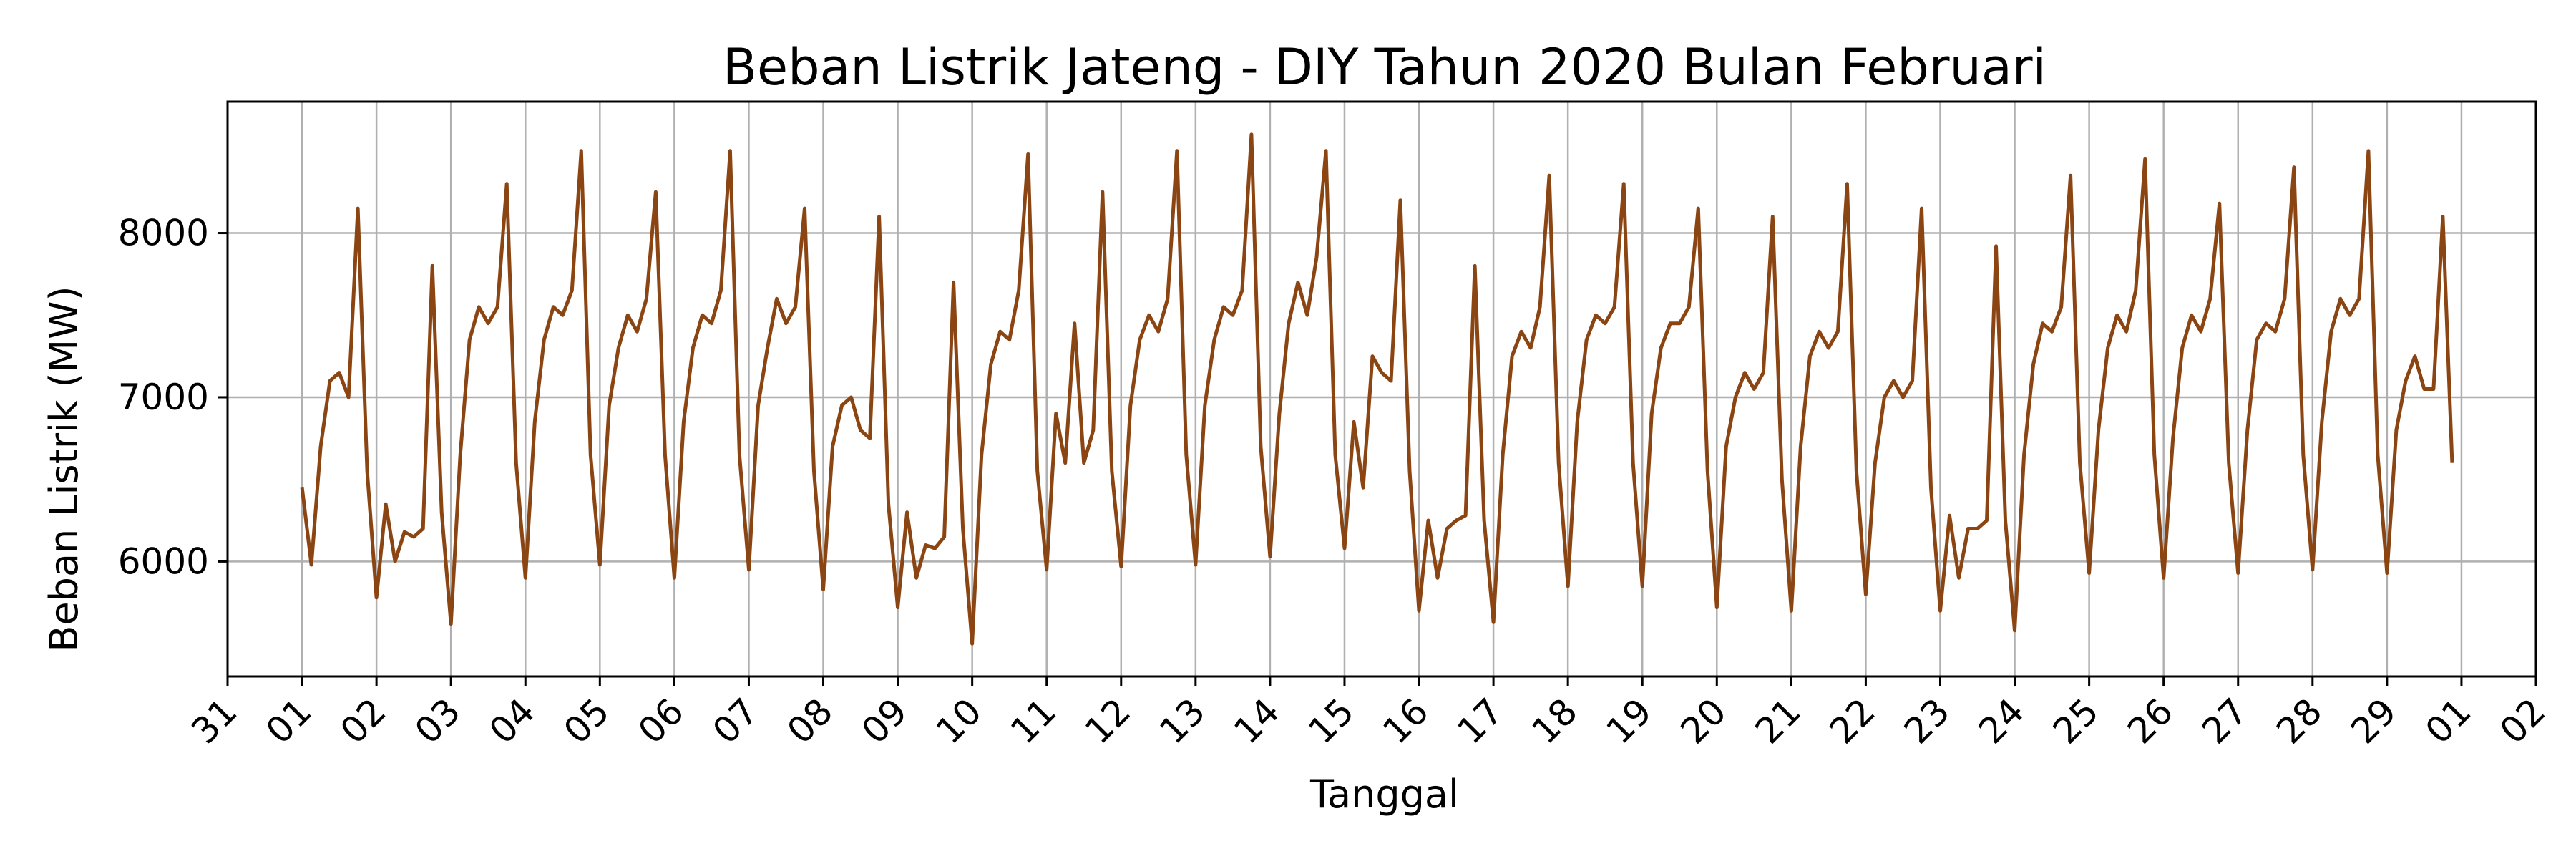 The image size is (2576, 859). I want to click on x-axis-label: Tanggal, so click(1384, 794).